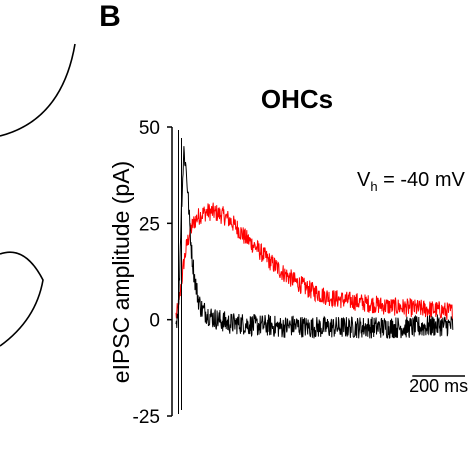 Image resolution: width=474 pixels, height=474 pixels. I want to click on y-tick-label: 25, so click(149, 224).